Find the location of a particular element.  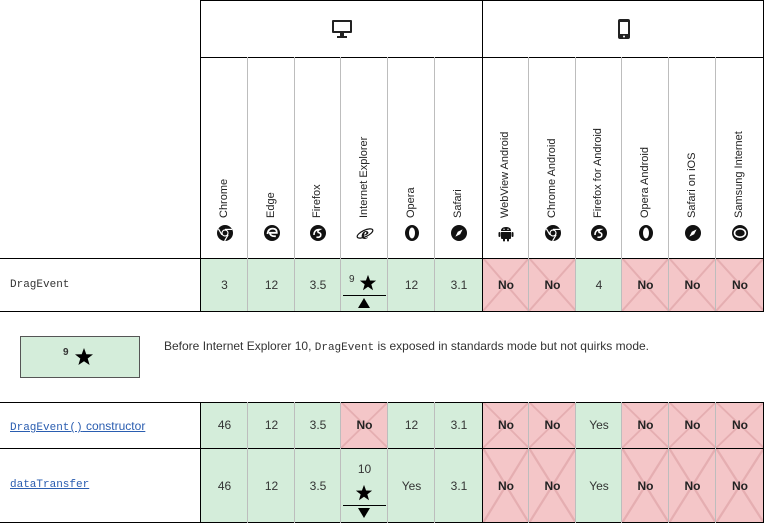

note-badge: 9 is located at coordinates (80, 357).